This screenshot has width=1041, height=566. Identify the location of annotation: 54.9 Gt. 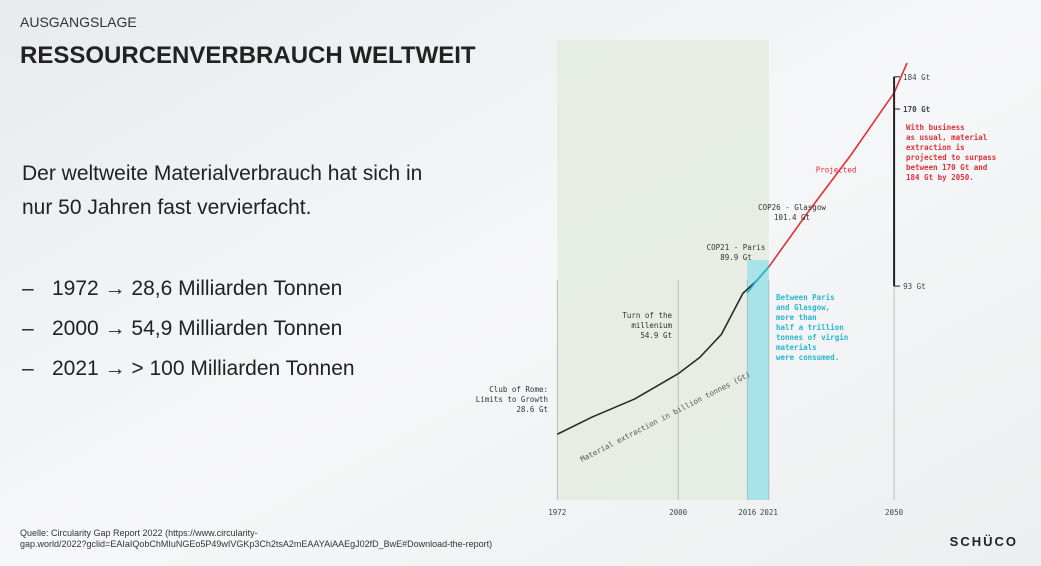
(656, 335).